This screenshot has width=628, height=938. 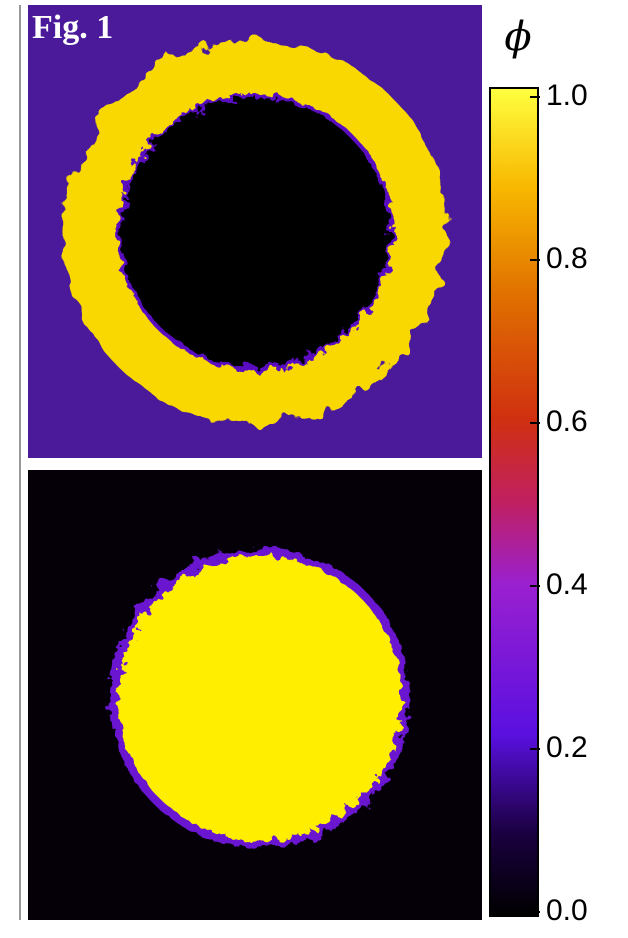 I want to click on tick-label: 0.6, so click(x=567, y=421).